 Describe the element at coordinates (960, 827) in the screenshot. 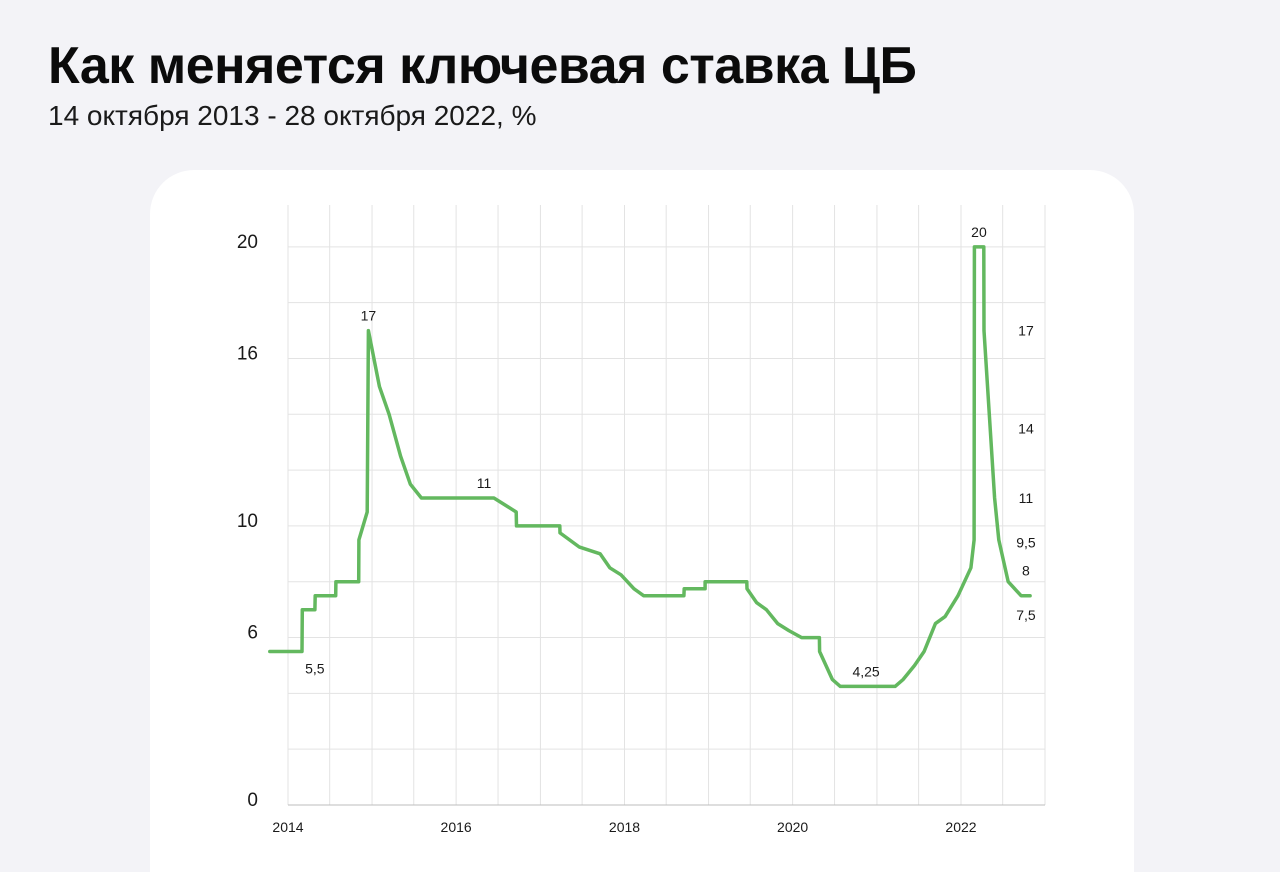

I see `x-tick-label: 2022` at that location.